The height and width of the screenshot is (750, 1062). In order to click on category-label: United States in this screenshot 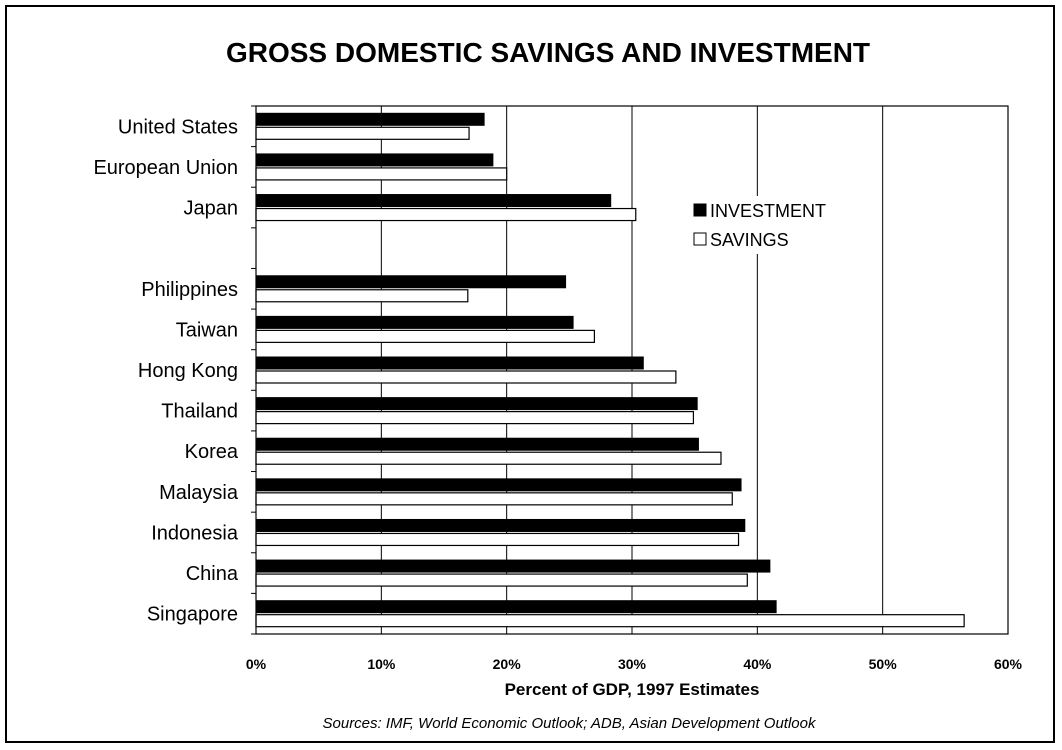, I will do `click(178, 127)`.